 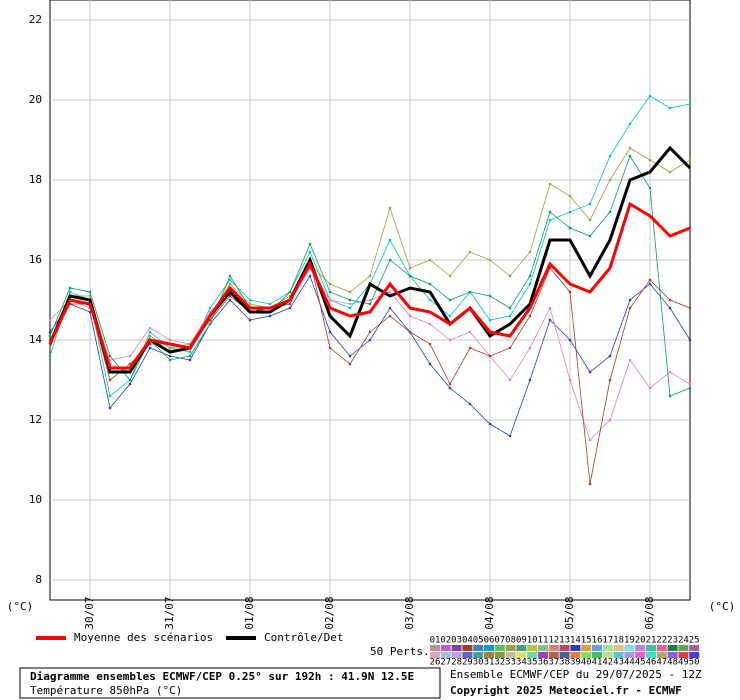 What do you see at coordinates (586, 641) in the screenshot?
I see `pert-label: 15` at bounding box center [586, 641].